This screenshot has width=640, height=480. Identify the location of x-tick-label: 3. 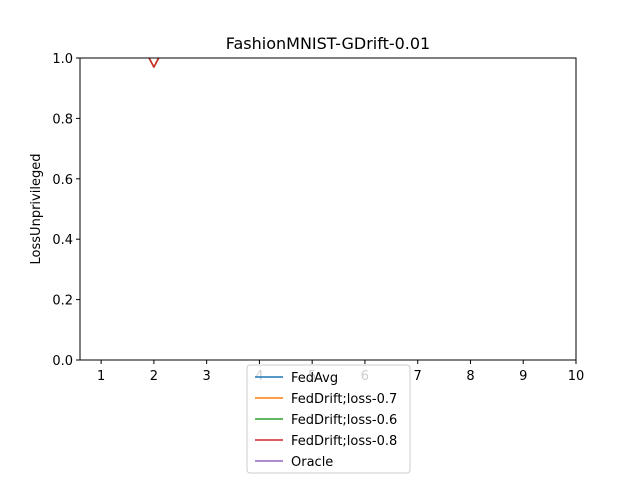
(206, 376).